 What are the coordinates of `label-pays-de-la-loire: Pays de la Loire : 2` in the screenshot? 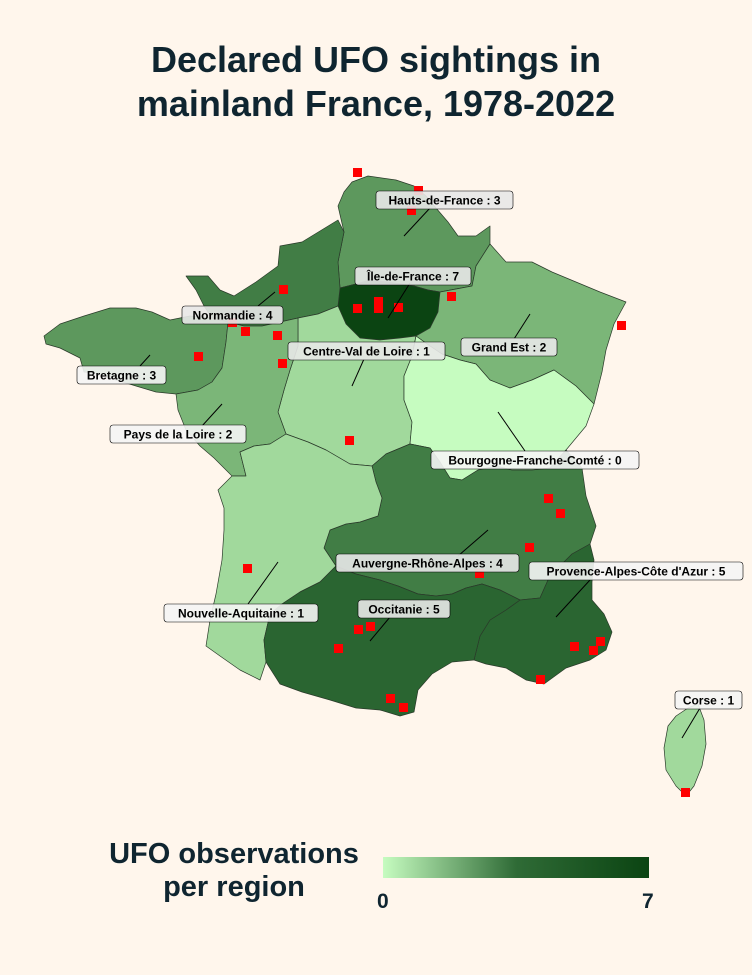 It's located at (178, 434).